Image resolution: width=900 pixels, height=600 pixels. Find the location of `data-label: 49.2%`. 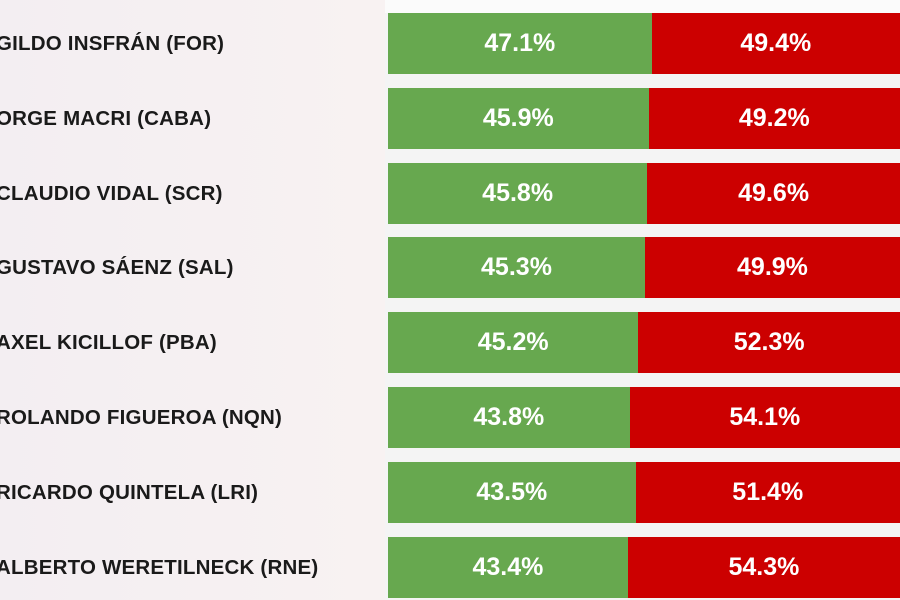

data-label: 49.2% is located at coordinates (774, 117).